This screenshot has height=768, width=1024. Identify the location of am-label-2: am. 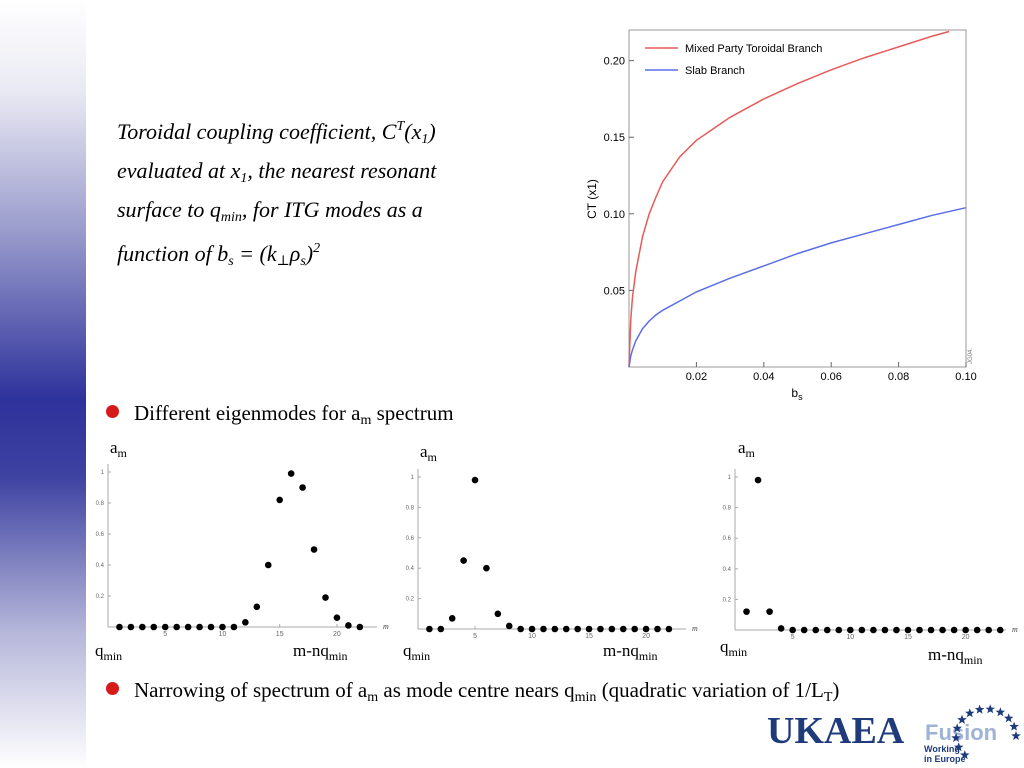
(428, 453).